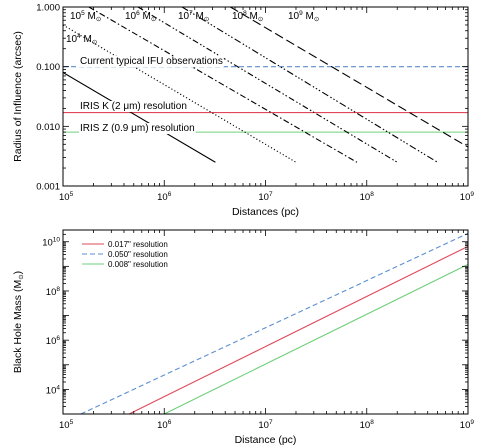 This screenshot has width=498, height=448. What do you see at coordinates (51, 243) in the screenshot?
I see `y-tick-label: 10¹⁰` at bounding box center [51, 243].